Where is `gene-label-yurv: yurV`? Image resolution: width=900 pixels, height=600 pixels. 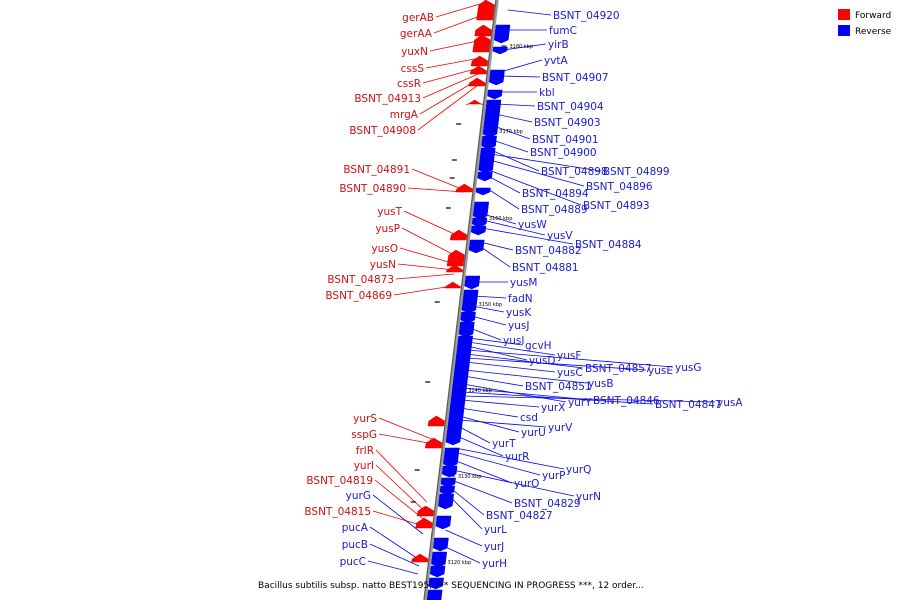 gene-label-yurv: yurV is located at coordinates (560, 428).